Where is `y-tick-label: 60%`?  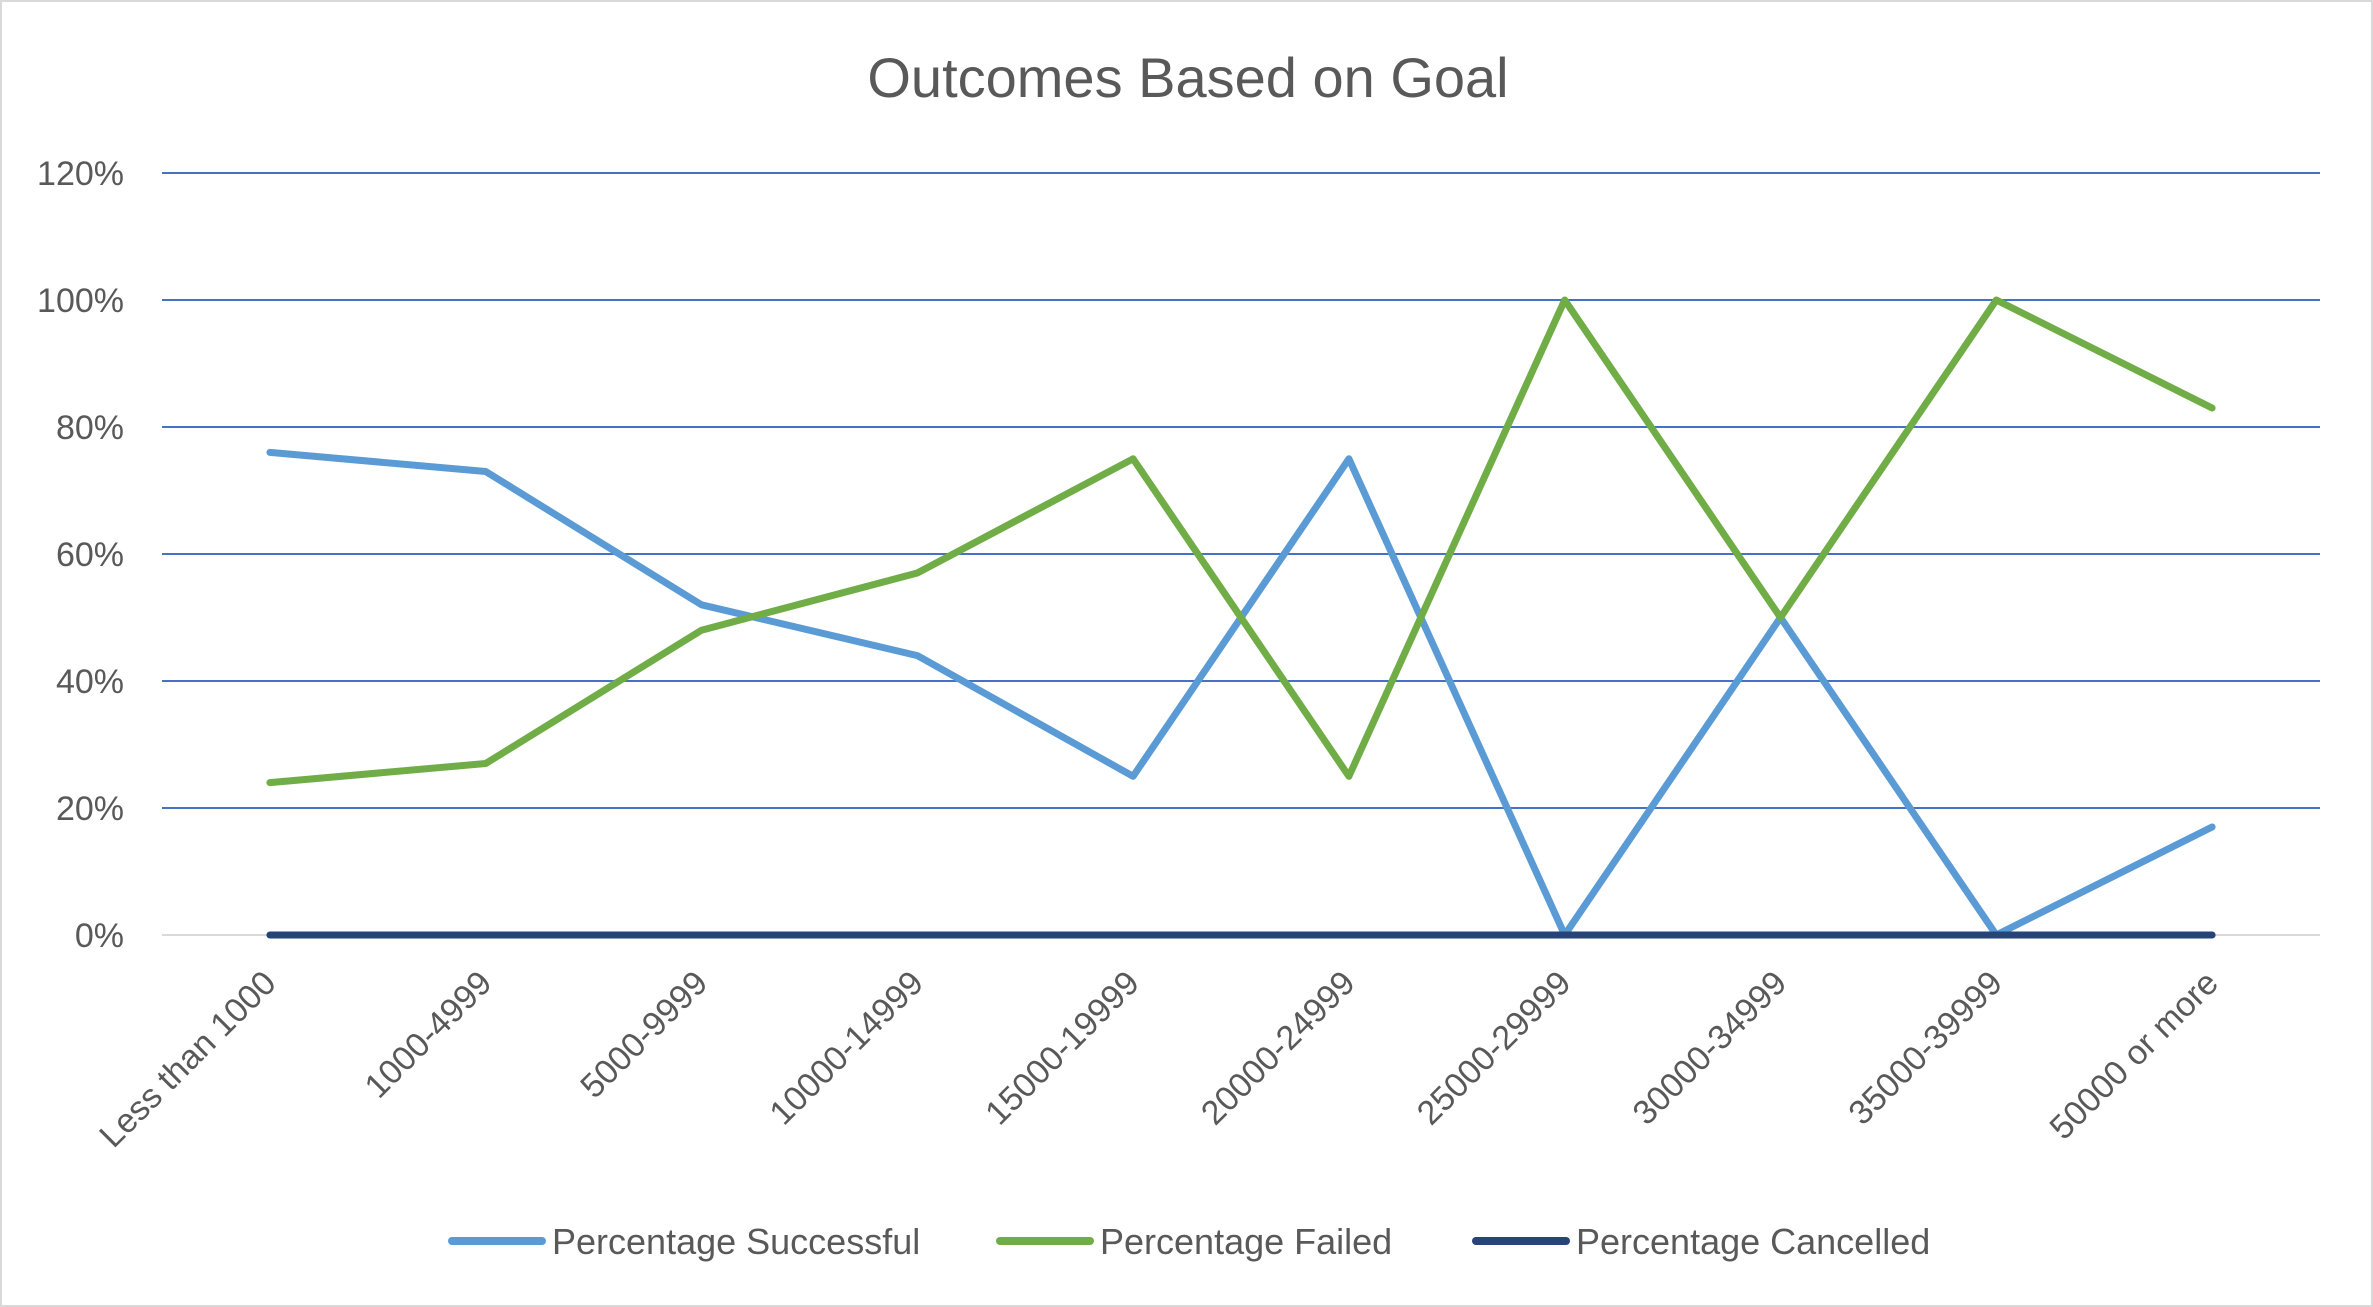 y-tick-label: 60% is located at coordinates (90, 555).